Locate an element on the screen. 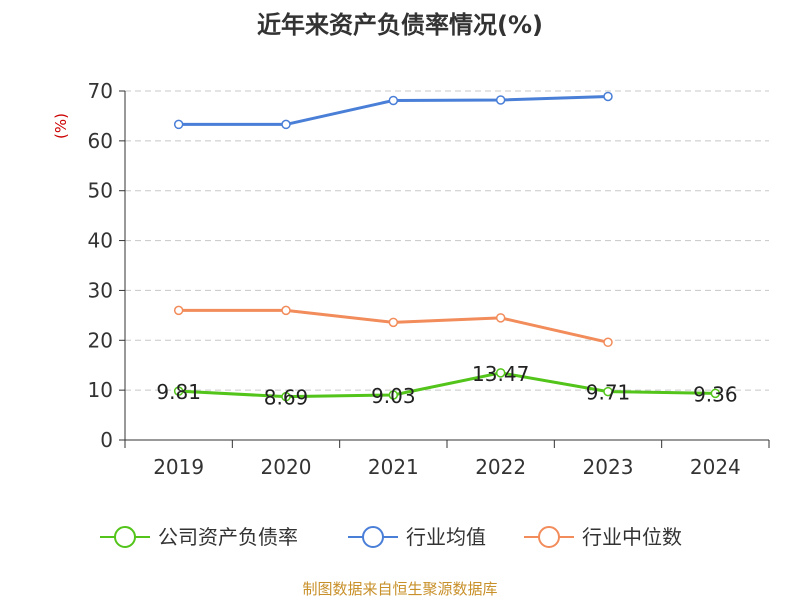 This screenshot has height=600, width=800. x-tick-label: 2022 is located at coordinates (500, 467).